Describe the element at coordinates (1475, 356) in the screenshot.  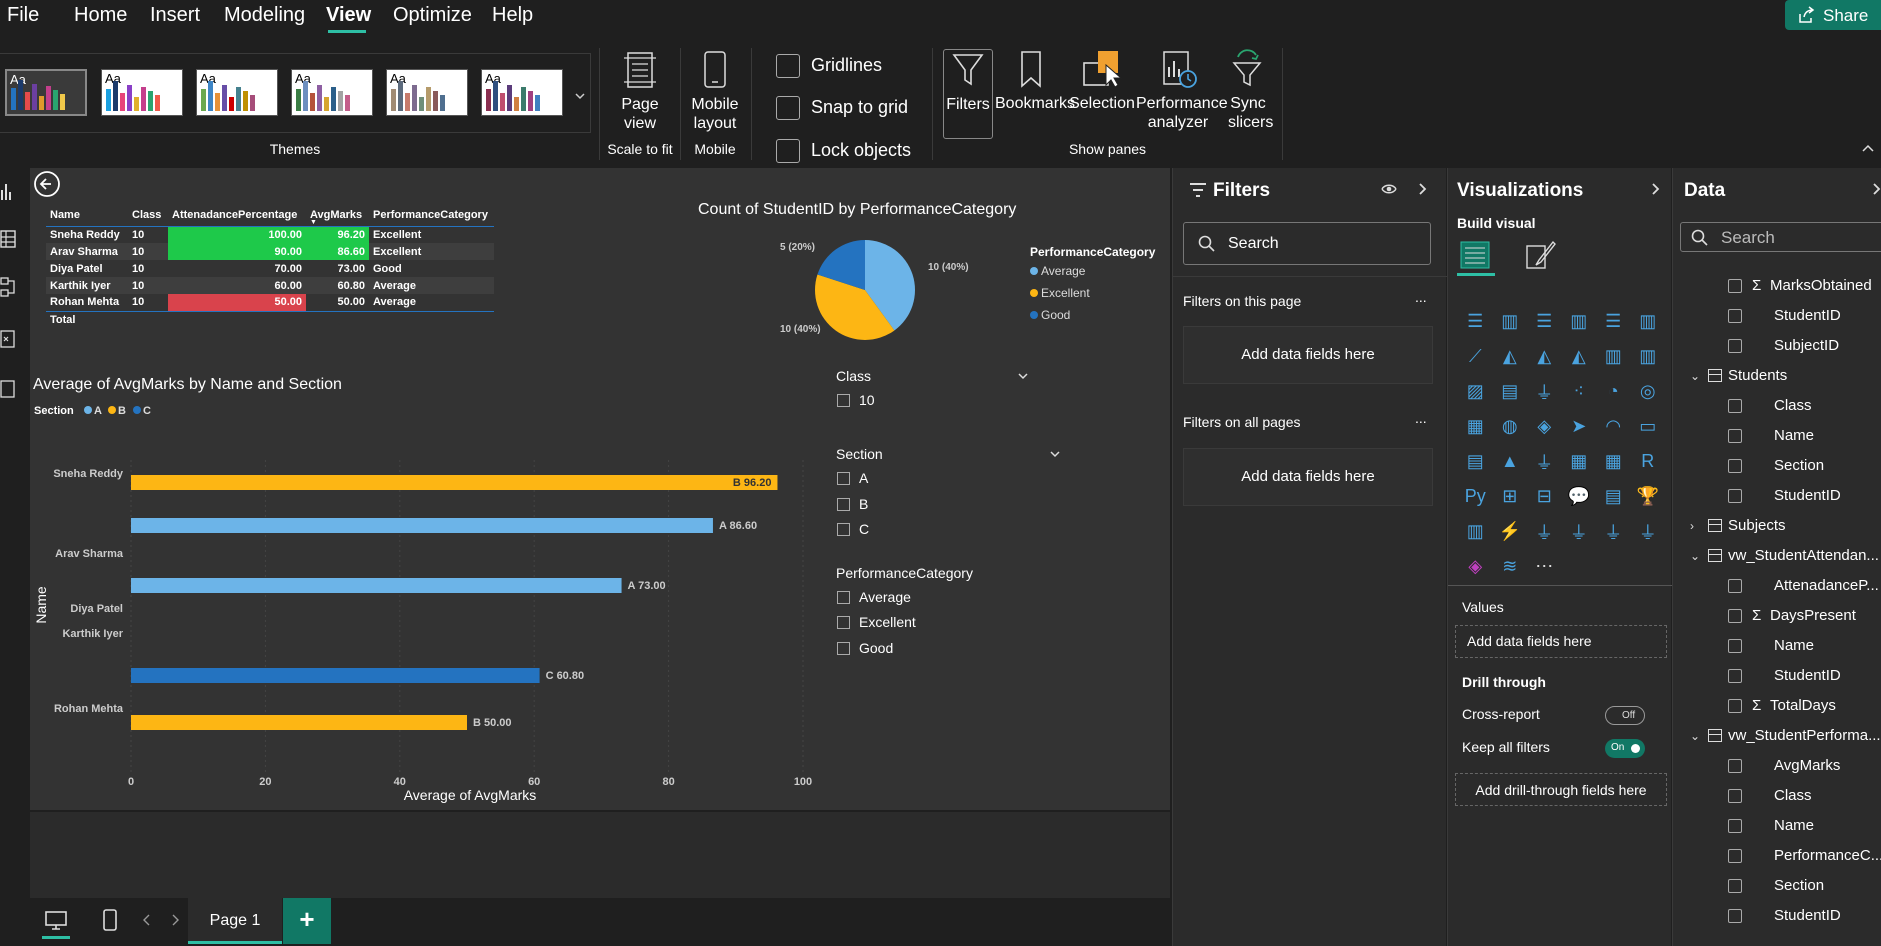
I see `line-chart-icon: ⟋` at that location.